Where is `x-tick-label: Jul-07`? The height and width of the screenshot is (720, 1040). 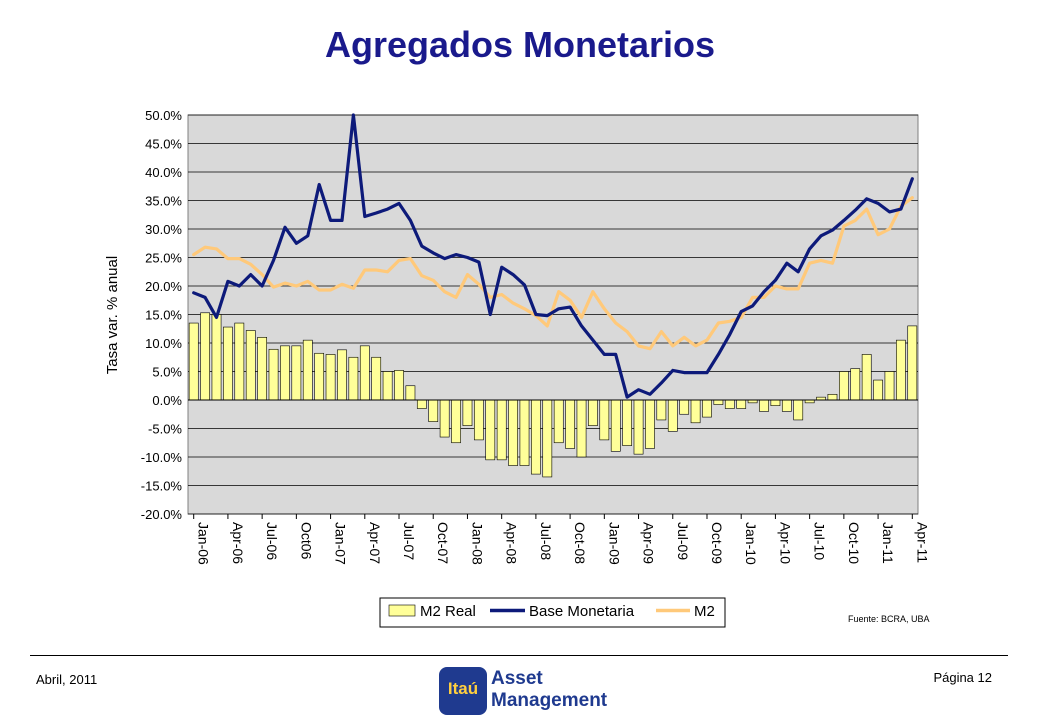
x-tick-label: Jul-07 is located at coordinates (409, 541).